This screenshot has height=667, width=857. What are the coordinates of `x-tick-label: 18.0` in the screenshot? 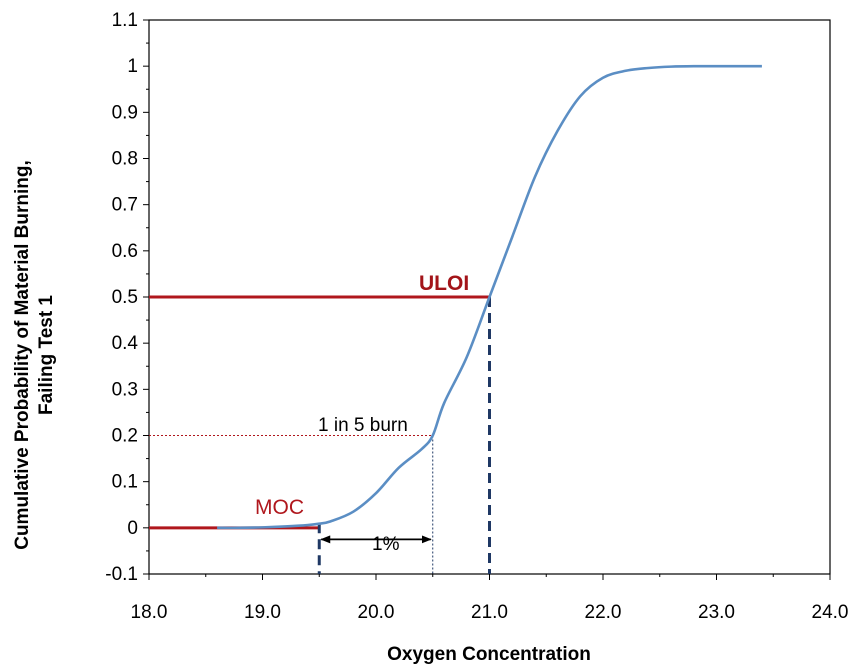 It's located at (149, 612).